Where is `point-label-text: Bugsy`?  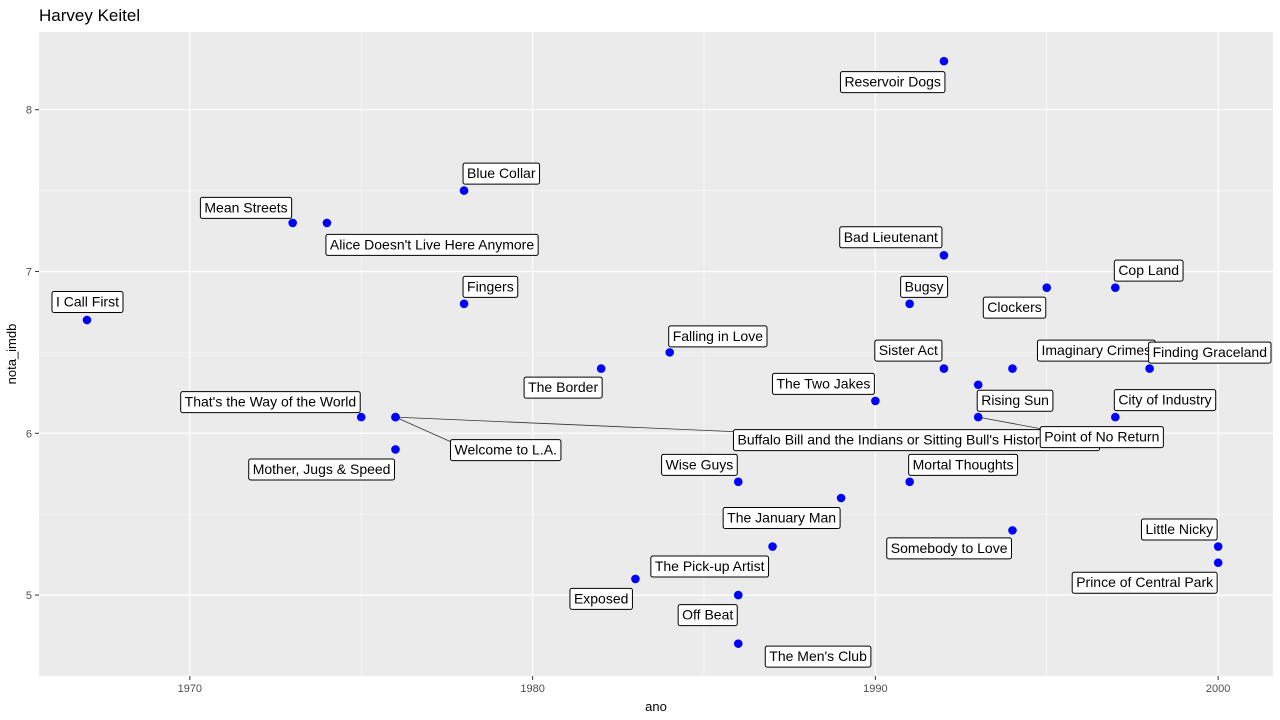
point-label-text: Bugsy is located at coordinates (924, 286).